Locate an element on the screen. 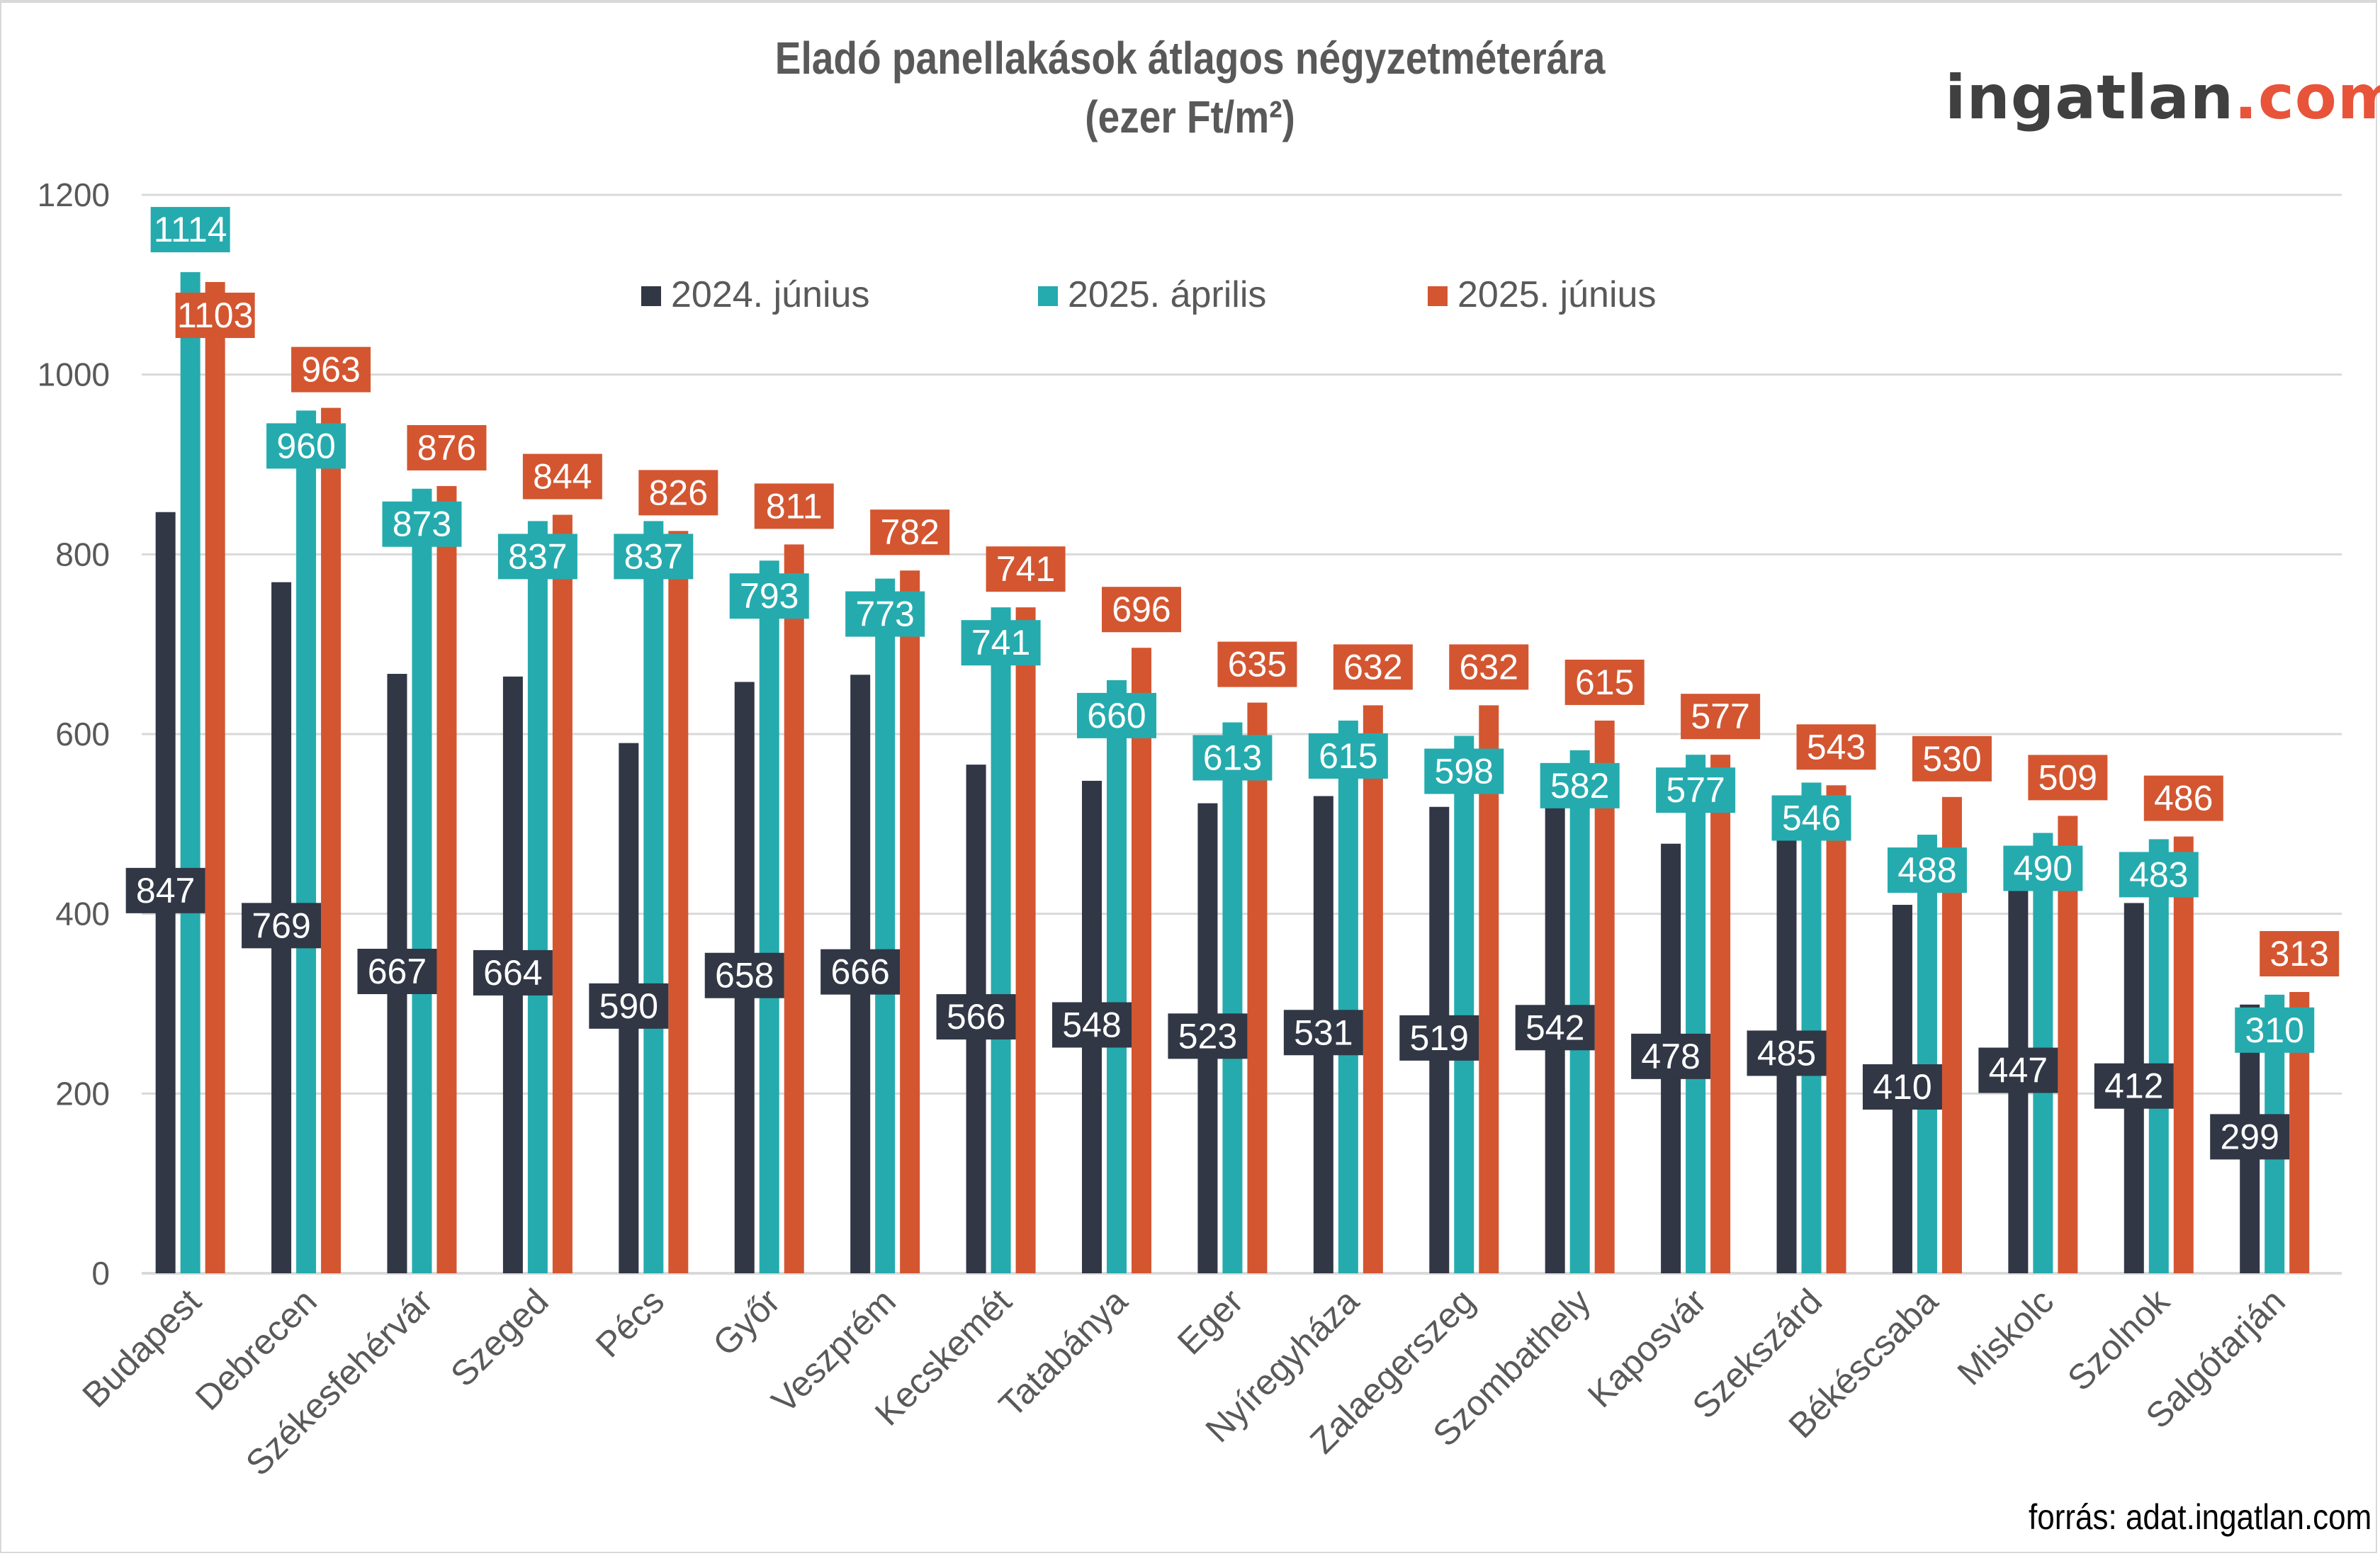  data-label: 873 is located at coordinates (422, 524).